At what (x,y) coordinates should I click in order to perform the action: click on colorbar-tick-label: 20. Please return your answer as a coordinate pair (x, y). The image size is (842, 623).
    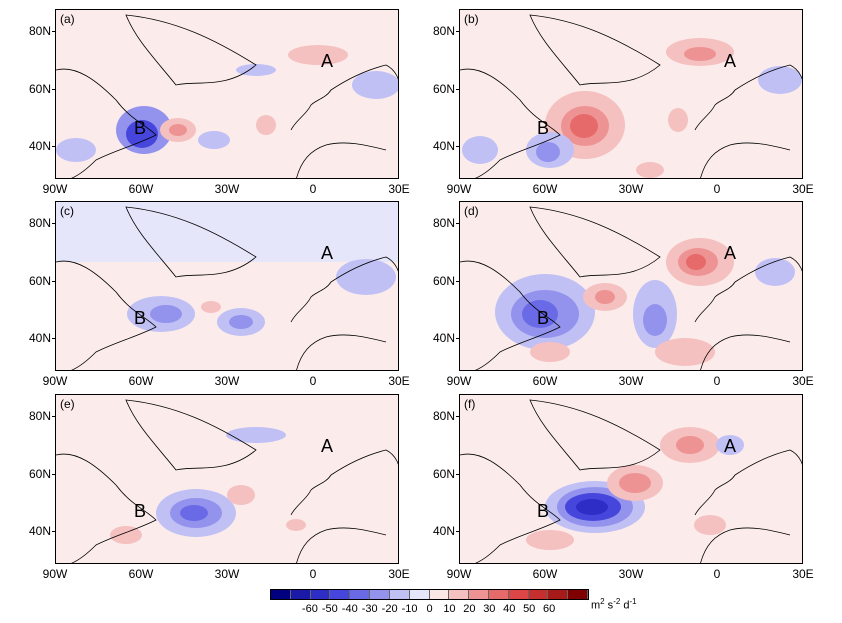
    Looking at the image, I should click on (469, 609).